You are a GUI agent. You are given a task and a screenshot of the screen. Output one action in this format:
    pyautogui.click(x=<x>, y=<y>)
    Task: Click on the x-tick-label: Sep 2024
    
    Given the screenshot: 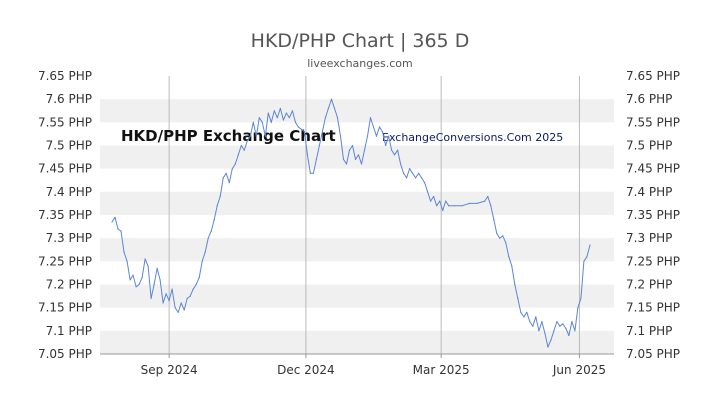 What is the action you would take?
    pyautogui.click(x=169, y=370)
    